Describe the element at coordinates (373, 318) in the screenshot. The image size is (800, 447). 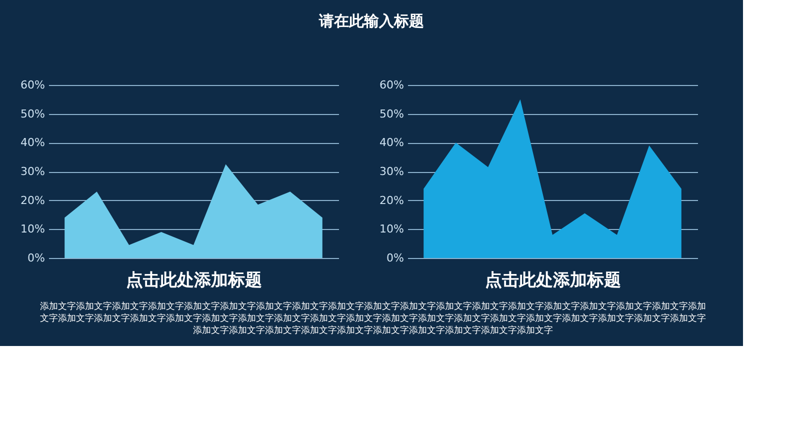
I see `text: 添加文字添加文字添加文字添加文字添加文字添加文字添加文字添加文字添加文字添加文字添加文字添加文字添加文字添加文字添加文字添加文字添加文字添加文字添加文字添加文字添加文字添加文字添加文字添加文字添加文字添加文字添加文字添加文字添加文字添加文字添加文字添加文字添加文字添加文字添加文字添加文字添加文字添加文字添加文字添加文字添加文字添加文字添加文字添加文字添加文字添加文字添加文字` at that location.